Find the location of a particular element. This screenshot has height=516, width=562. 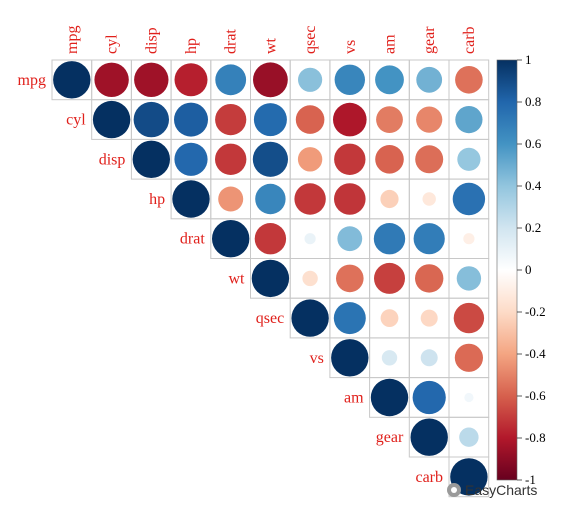

correlation-circle-wt-gear is located at coordinates (429, 278).